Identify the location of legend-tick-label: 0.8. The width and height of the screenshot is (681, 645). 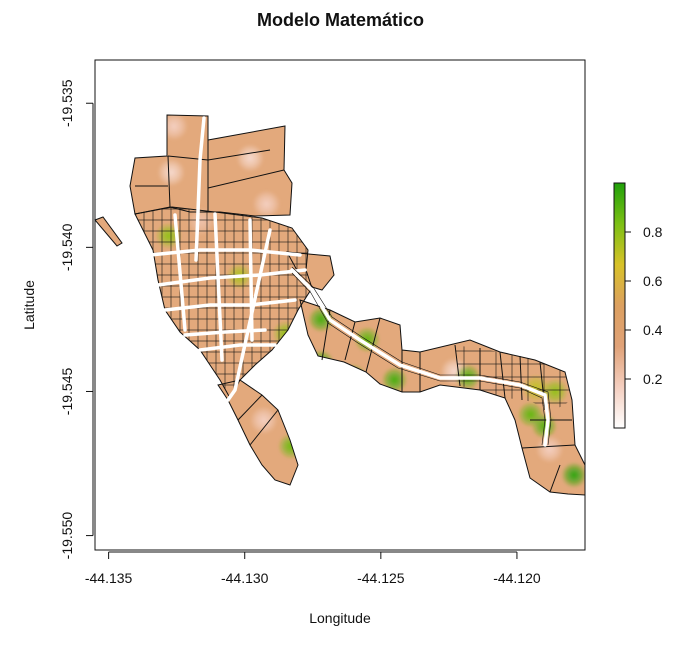
(653, 232).